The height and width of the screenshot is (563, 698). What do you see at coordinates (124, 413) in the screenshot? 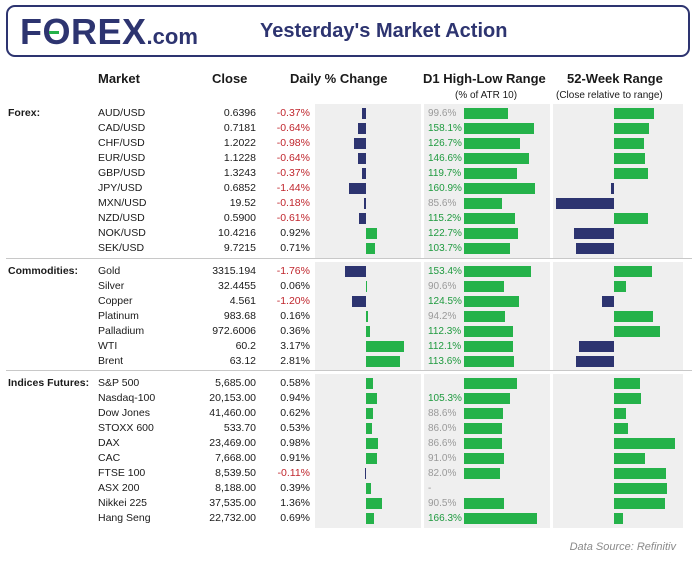
I see `market-name: Dow Jones` at bounding box center [124, 413].